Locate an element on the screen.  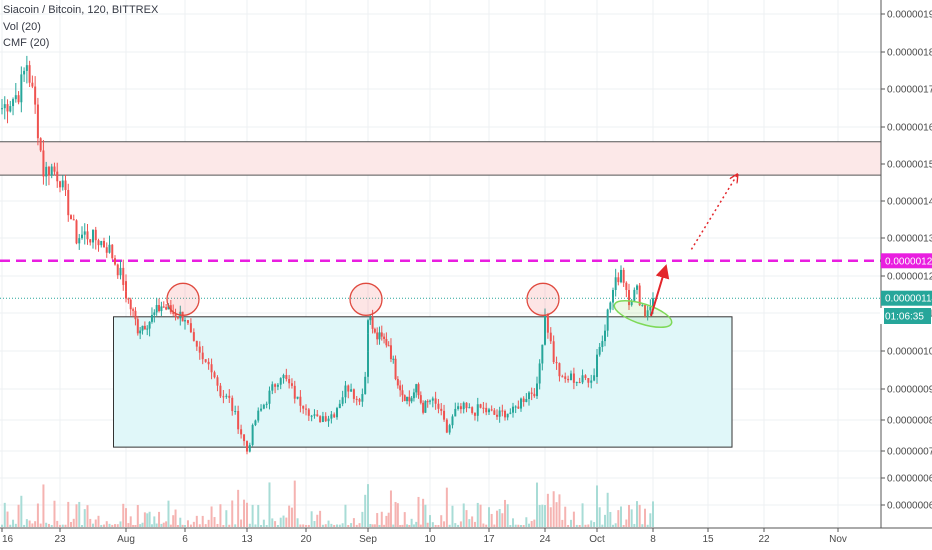
time-tick-label: Aug is located at coordinates (126, 539).